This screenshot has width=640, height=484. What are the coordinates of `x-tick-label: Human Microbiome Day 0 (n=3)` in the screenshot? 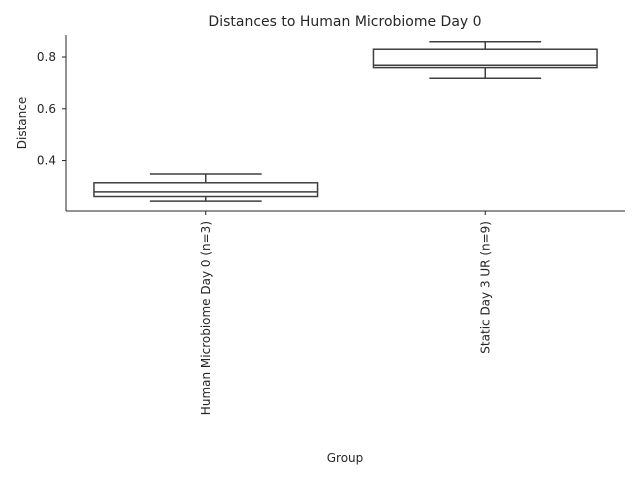 It's located at (206, 318).